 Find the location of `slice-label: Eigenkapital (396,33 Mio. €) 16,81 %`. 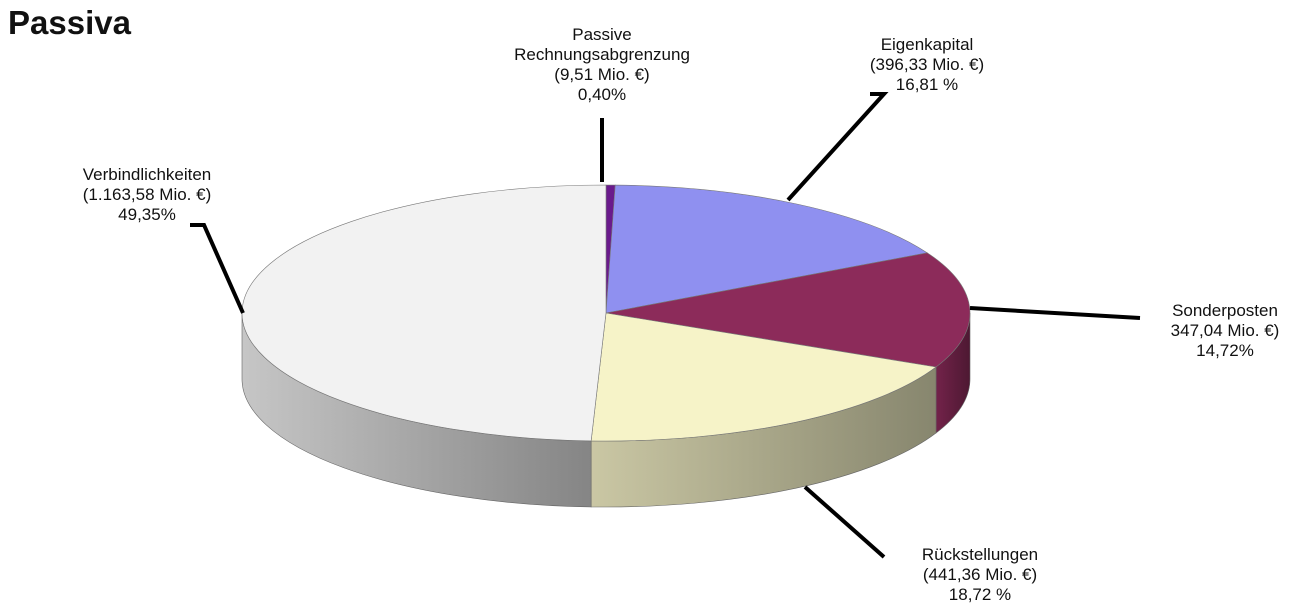

slice-label: Eigenkapital (396,33 Mio. €) 16,81 % is located at coordinates (927, 64).